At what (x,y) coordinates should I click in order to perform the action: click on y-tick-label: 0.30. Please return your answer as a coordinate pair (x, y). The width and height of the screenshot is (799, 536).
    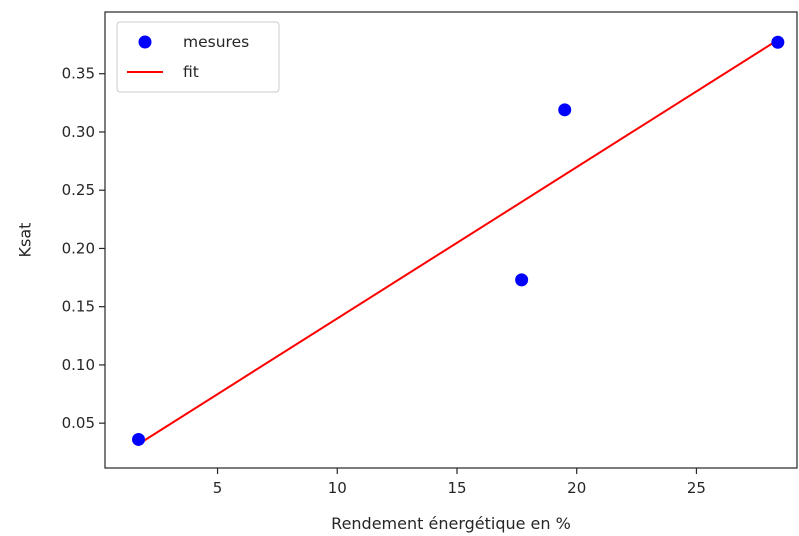
    Looking at the image, I should click on (78, 132).